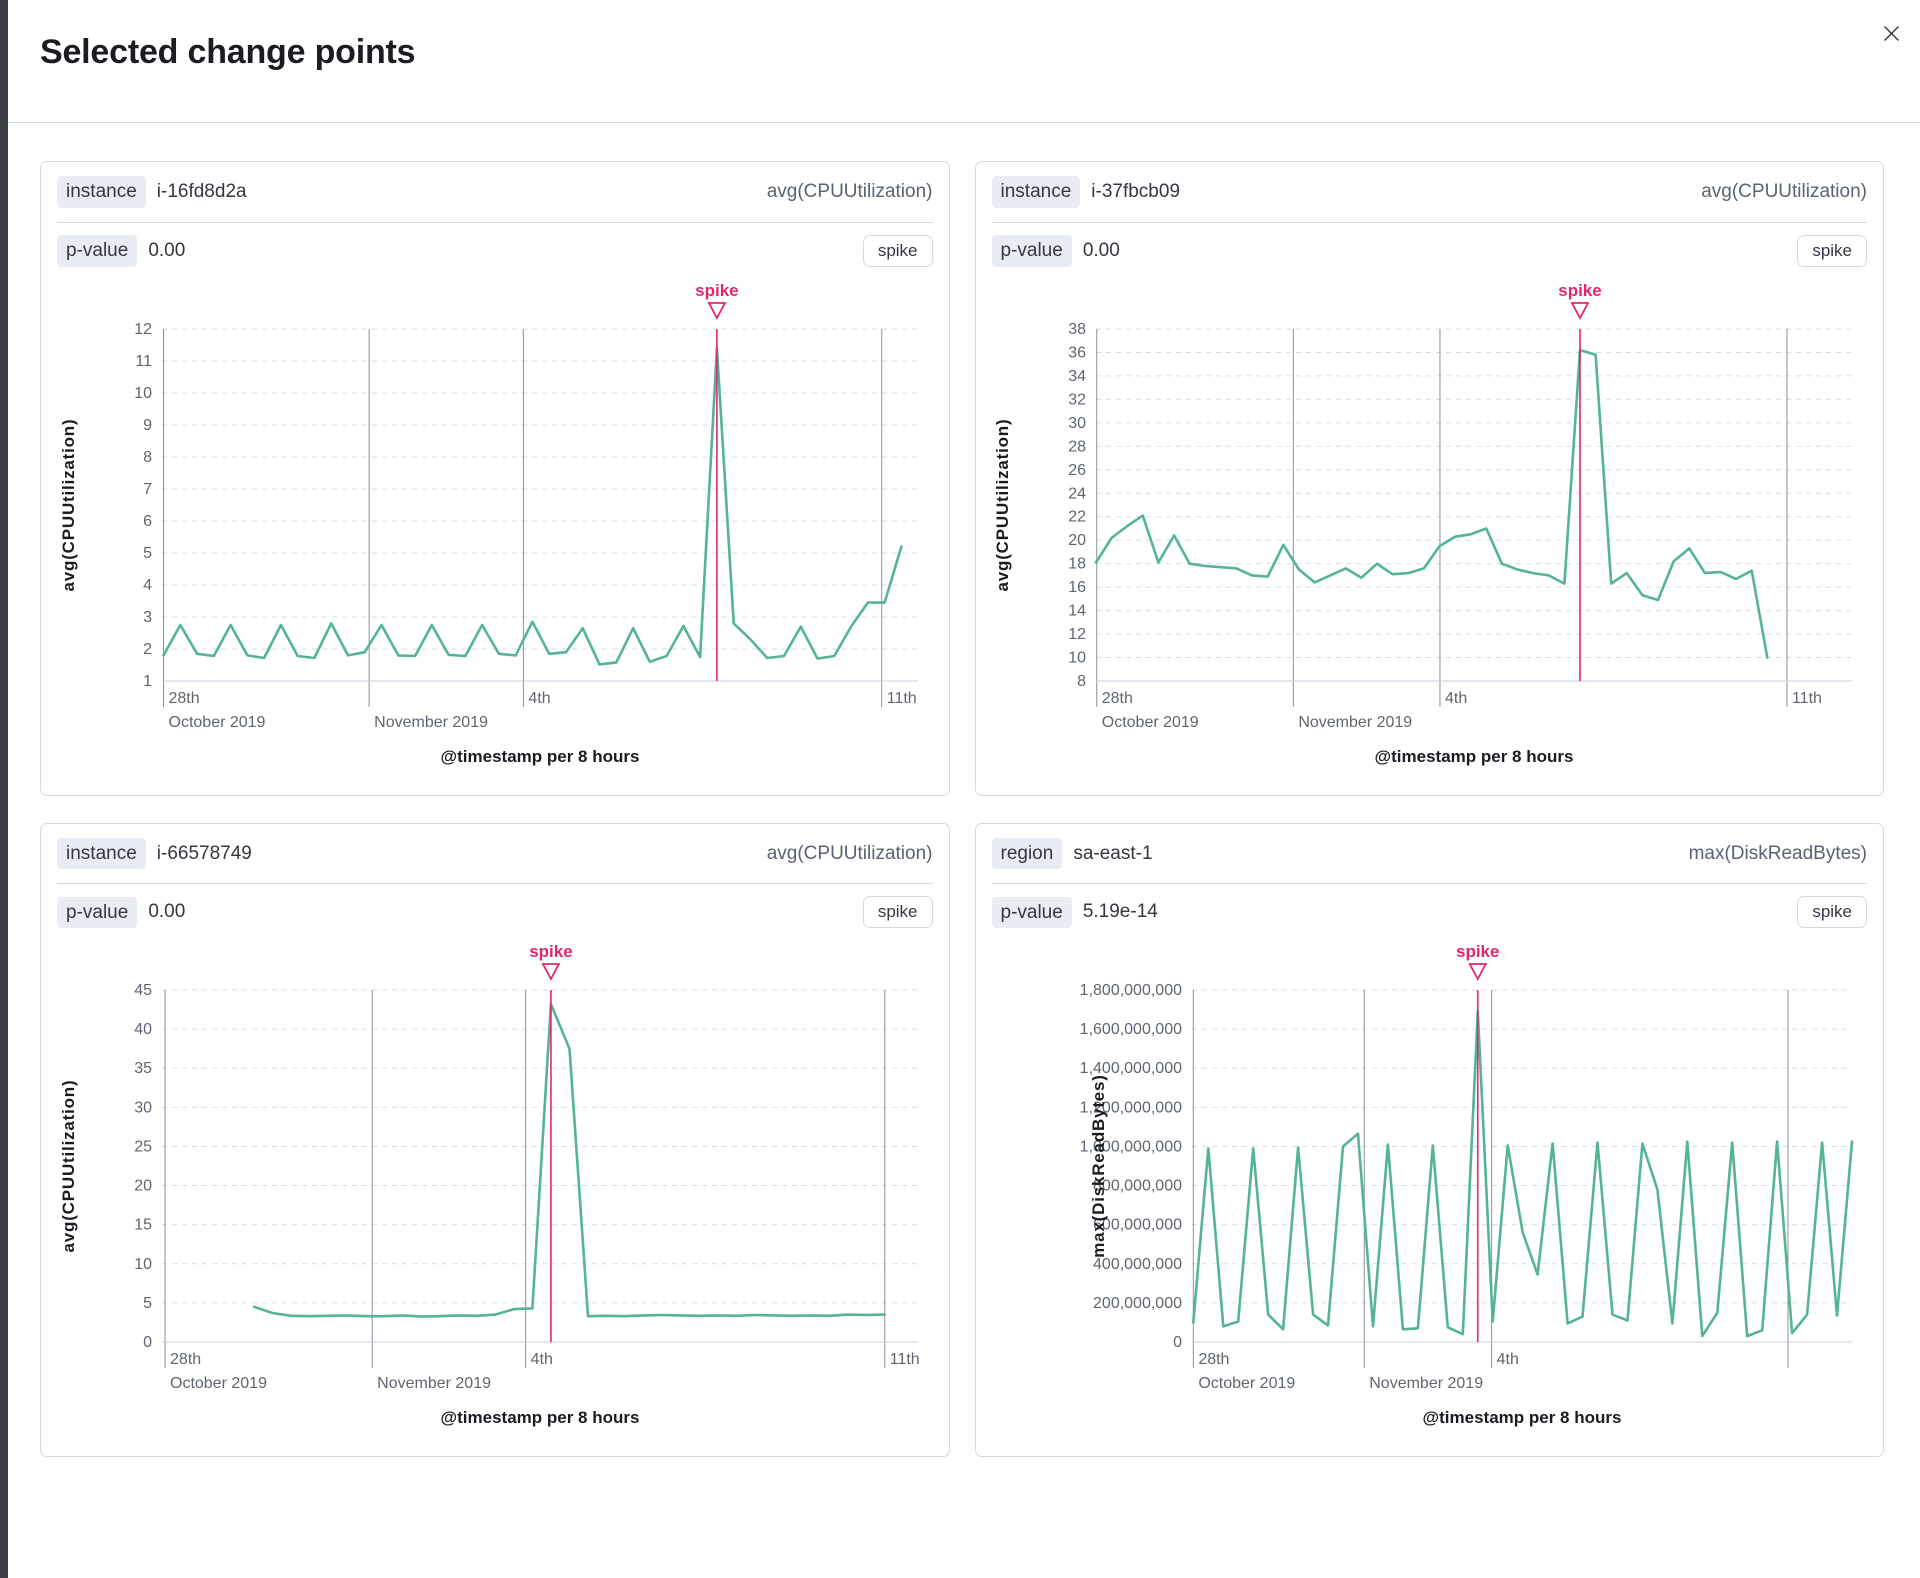 This screenshot has width=1920, height=1578. Describe the element at coordinates (143, 1147) in the screenshot. I see `svg-text: 25` at that location.